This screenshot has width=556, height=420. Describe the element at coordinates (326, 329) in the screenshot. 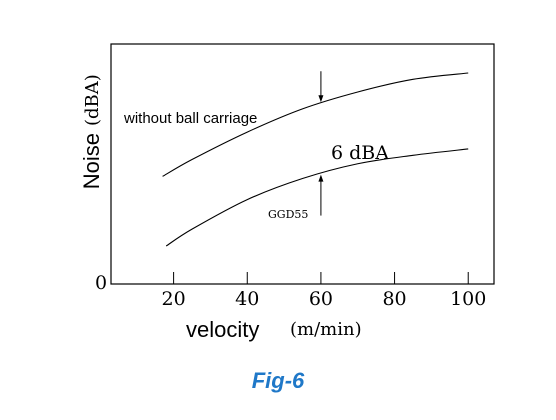

I see `x-axis-unit: (m/min)` at that location.